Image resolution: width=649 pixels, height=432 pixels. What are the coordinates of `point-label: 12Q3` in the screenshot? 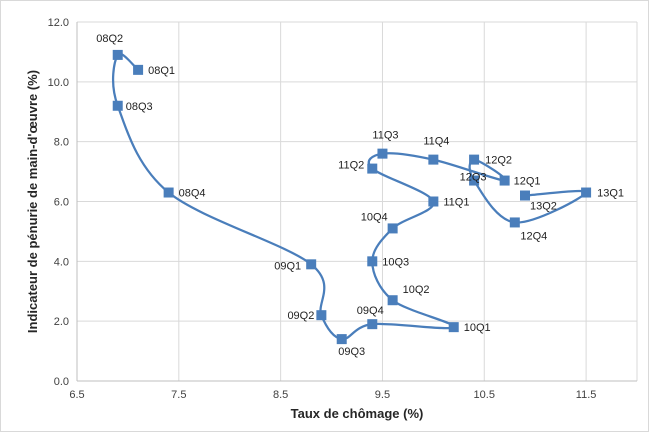 It's located at (473, 178).